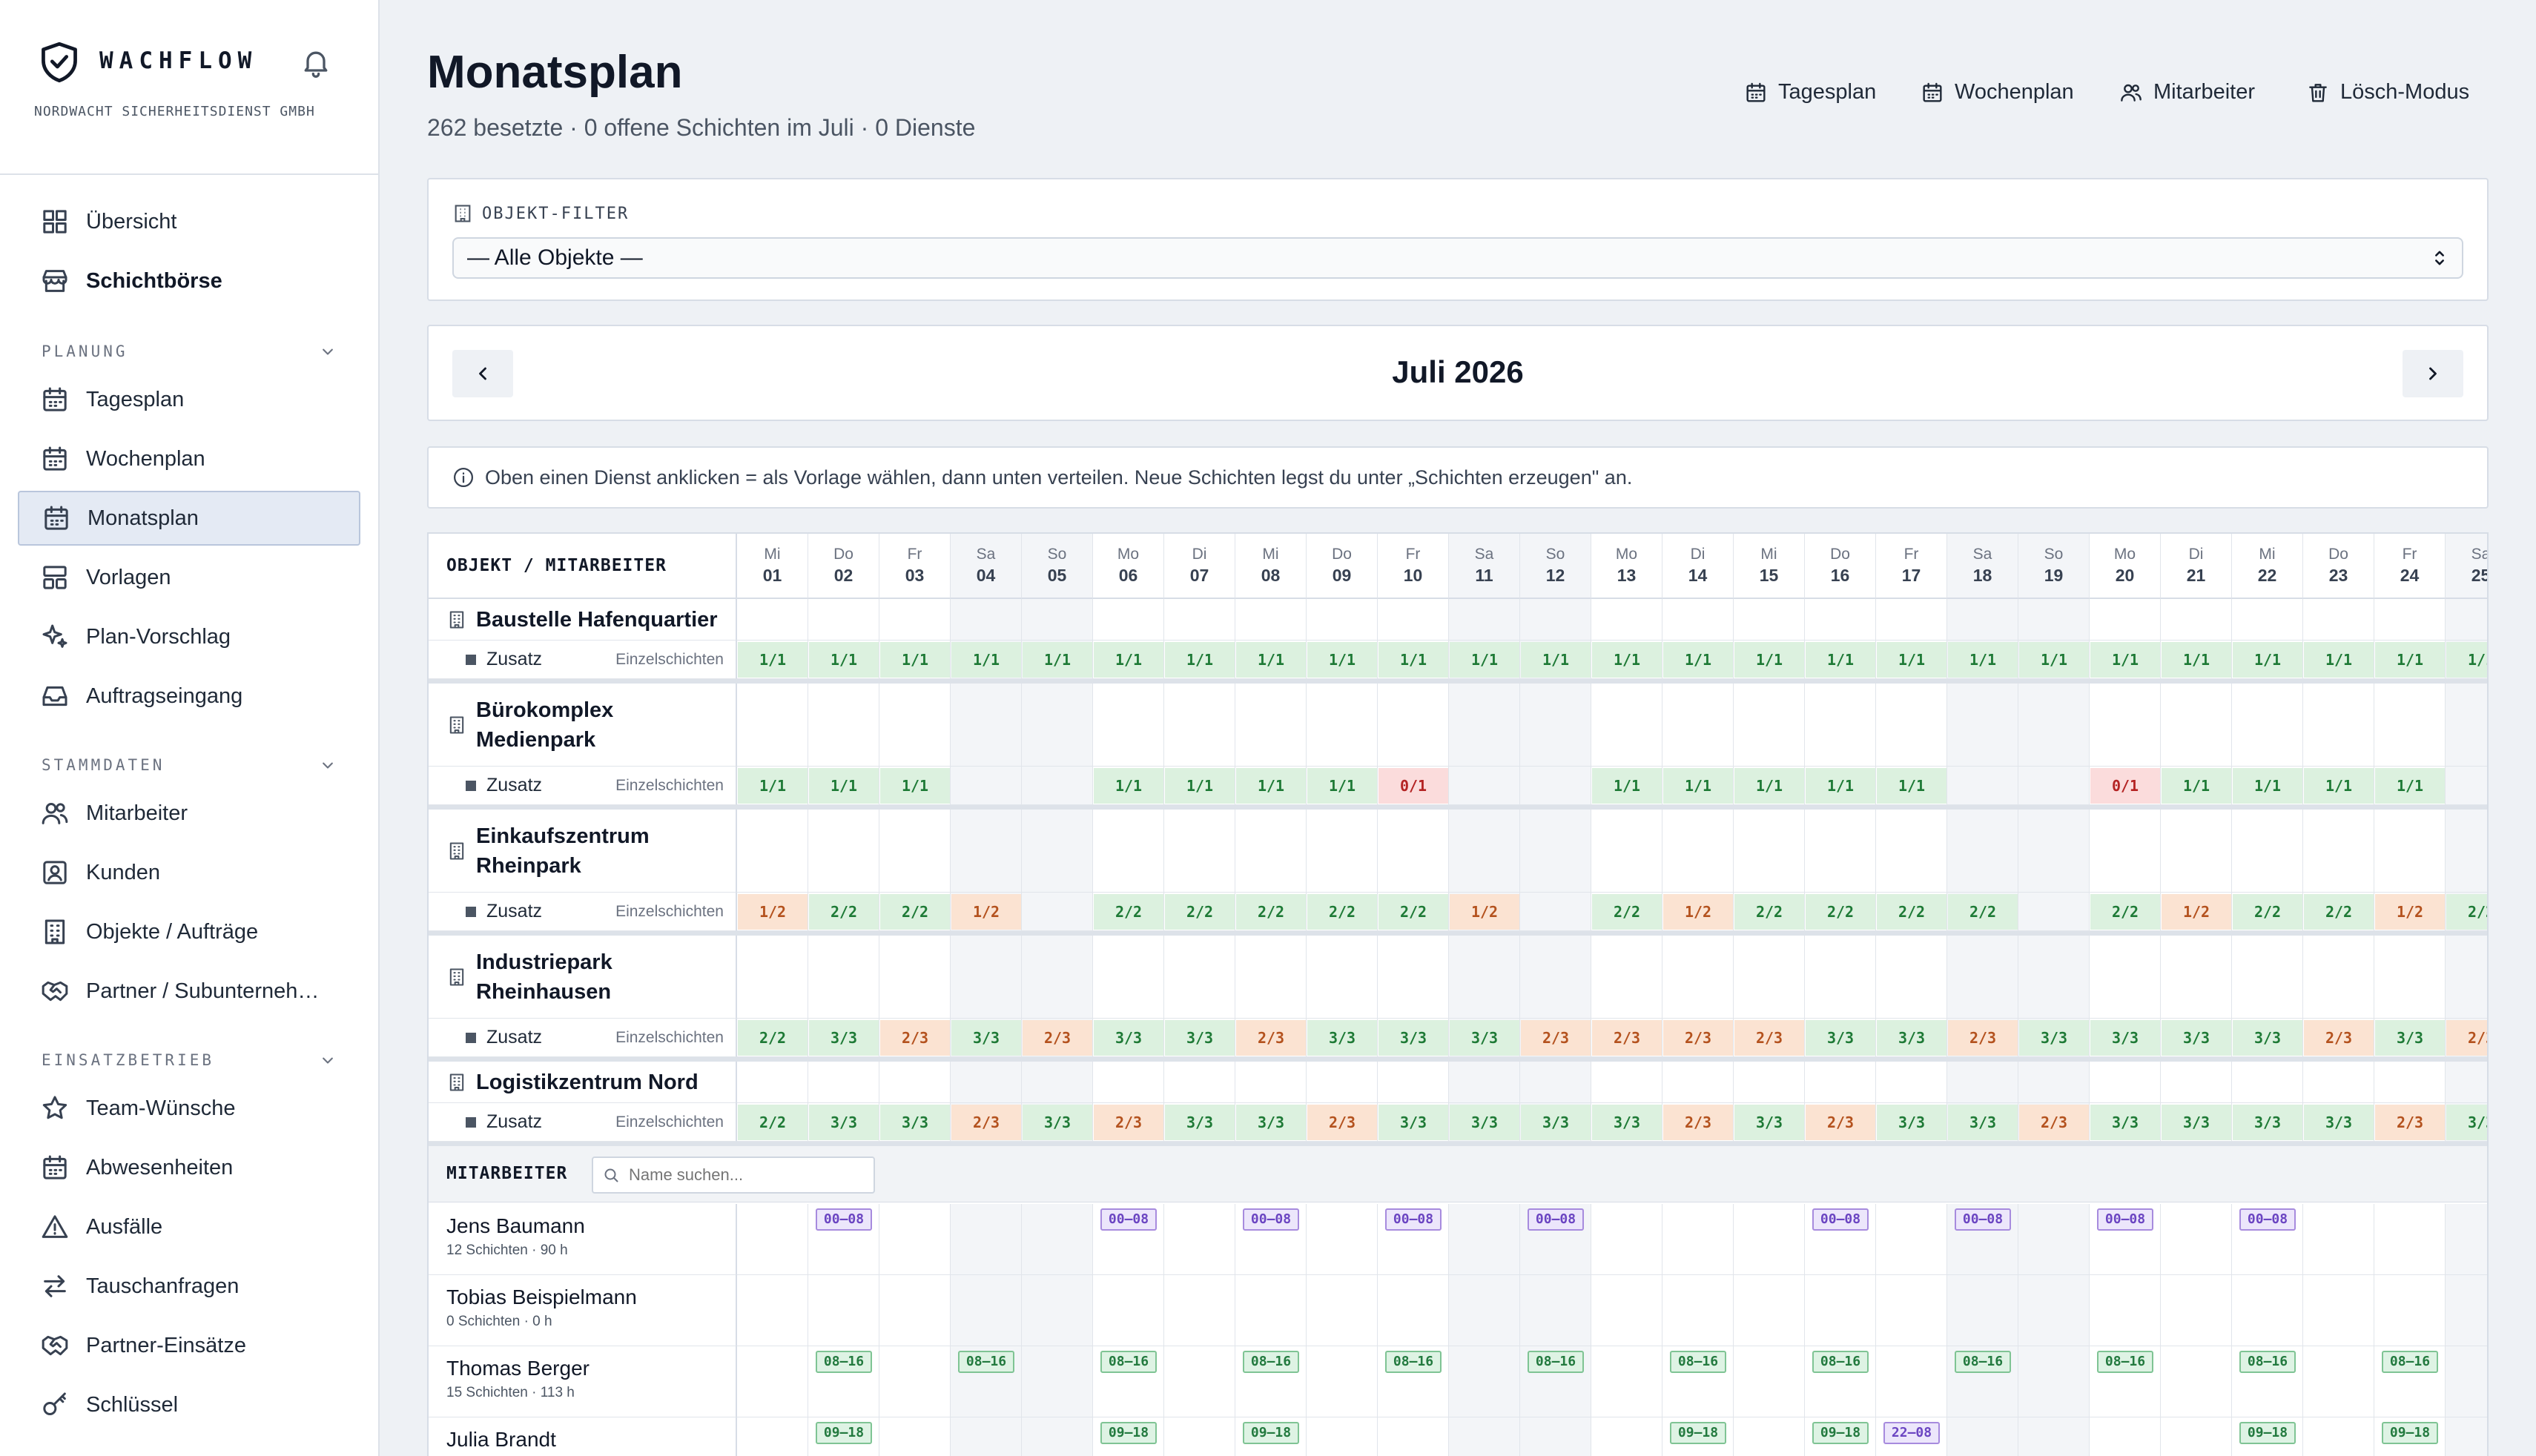 This screenshot has width=2536, height=1456. What do you see at coordinates (583, 1311) in the screenshot?
I see `employee-row-name: Tobias Beispielmann 0 Schichten · 0 h` at bounding box center [583, 1311].